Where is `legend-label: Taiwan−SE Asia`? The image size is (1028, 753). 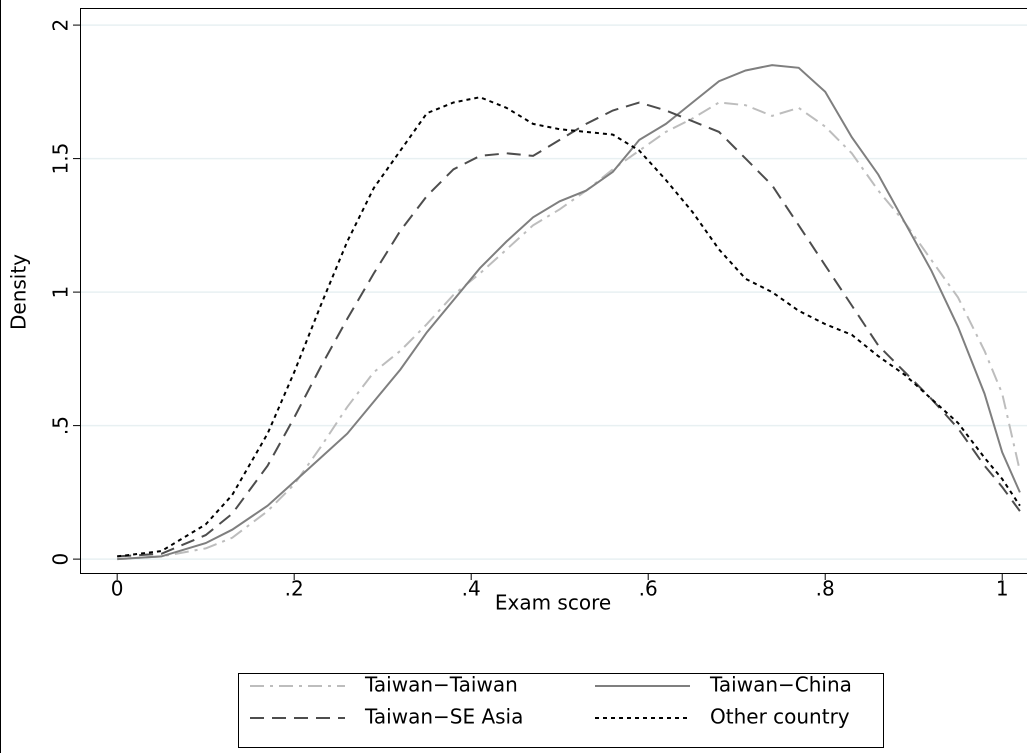
legend-label: Taiwan−SE Asia is located at coordinates (443, 717).